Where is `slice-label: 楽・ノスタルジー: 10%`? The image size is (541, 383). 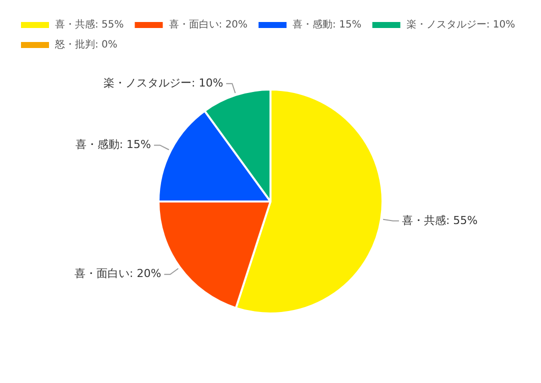 slice-label: 楽・ノスタルジー: 10% is located at coordinates (164, 83).